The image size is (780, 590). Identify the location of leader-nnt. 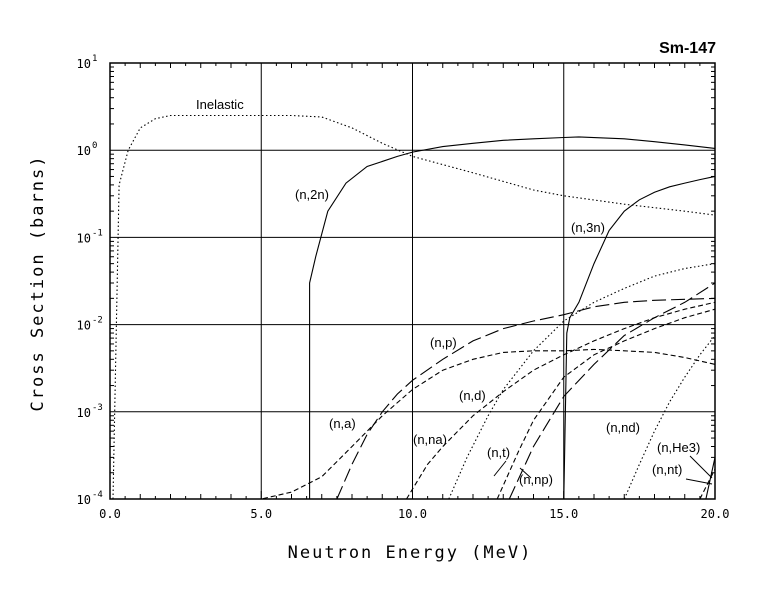
(699, 481).